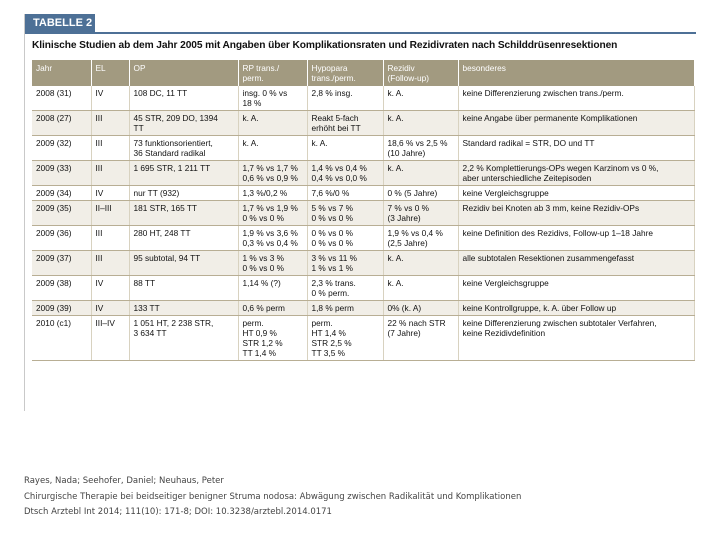 The width and height of the screenshot is (720, 540). Describe the element at coordinates (345, 213) in the screenshot. I see `table-cell: 5 % vs 7 % 0 % vs 0 %` at that location.